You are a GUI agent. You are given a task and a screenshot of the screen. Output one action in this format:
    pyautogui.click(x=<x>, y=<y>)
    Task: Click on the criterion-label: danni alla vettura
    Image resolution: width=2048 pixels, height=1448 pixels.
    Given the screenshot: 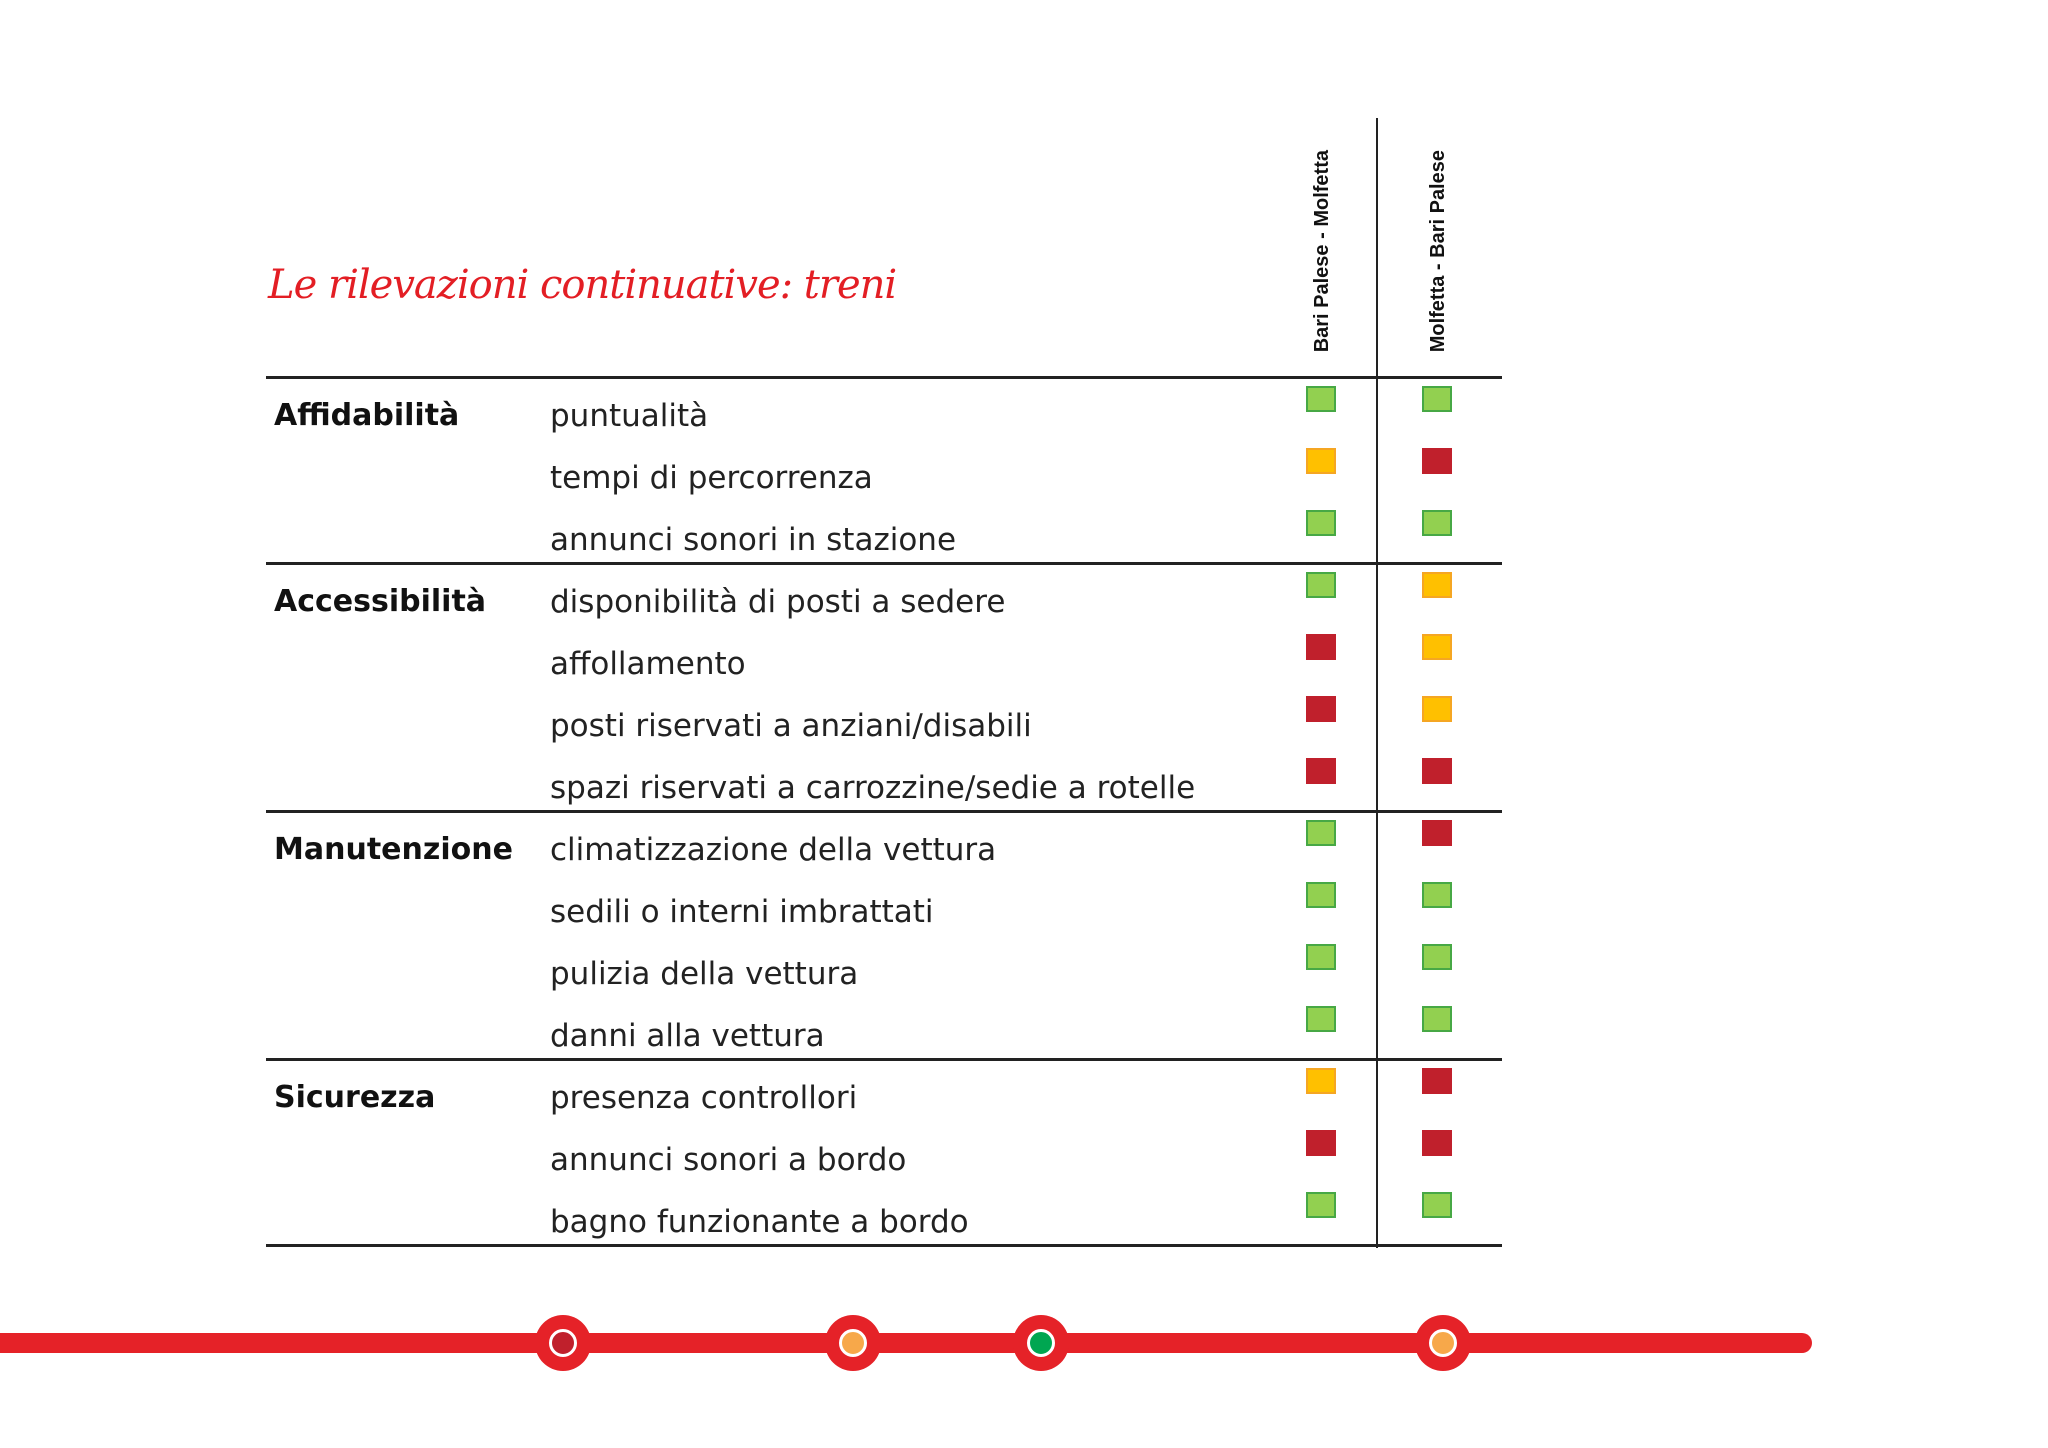 What is the action you would take?
    pyautogui.click(x=687, y=1036)
    